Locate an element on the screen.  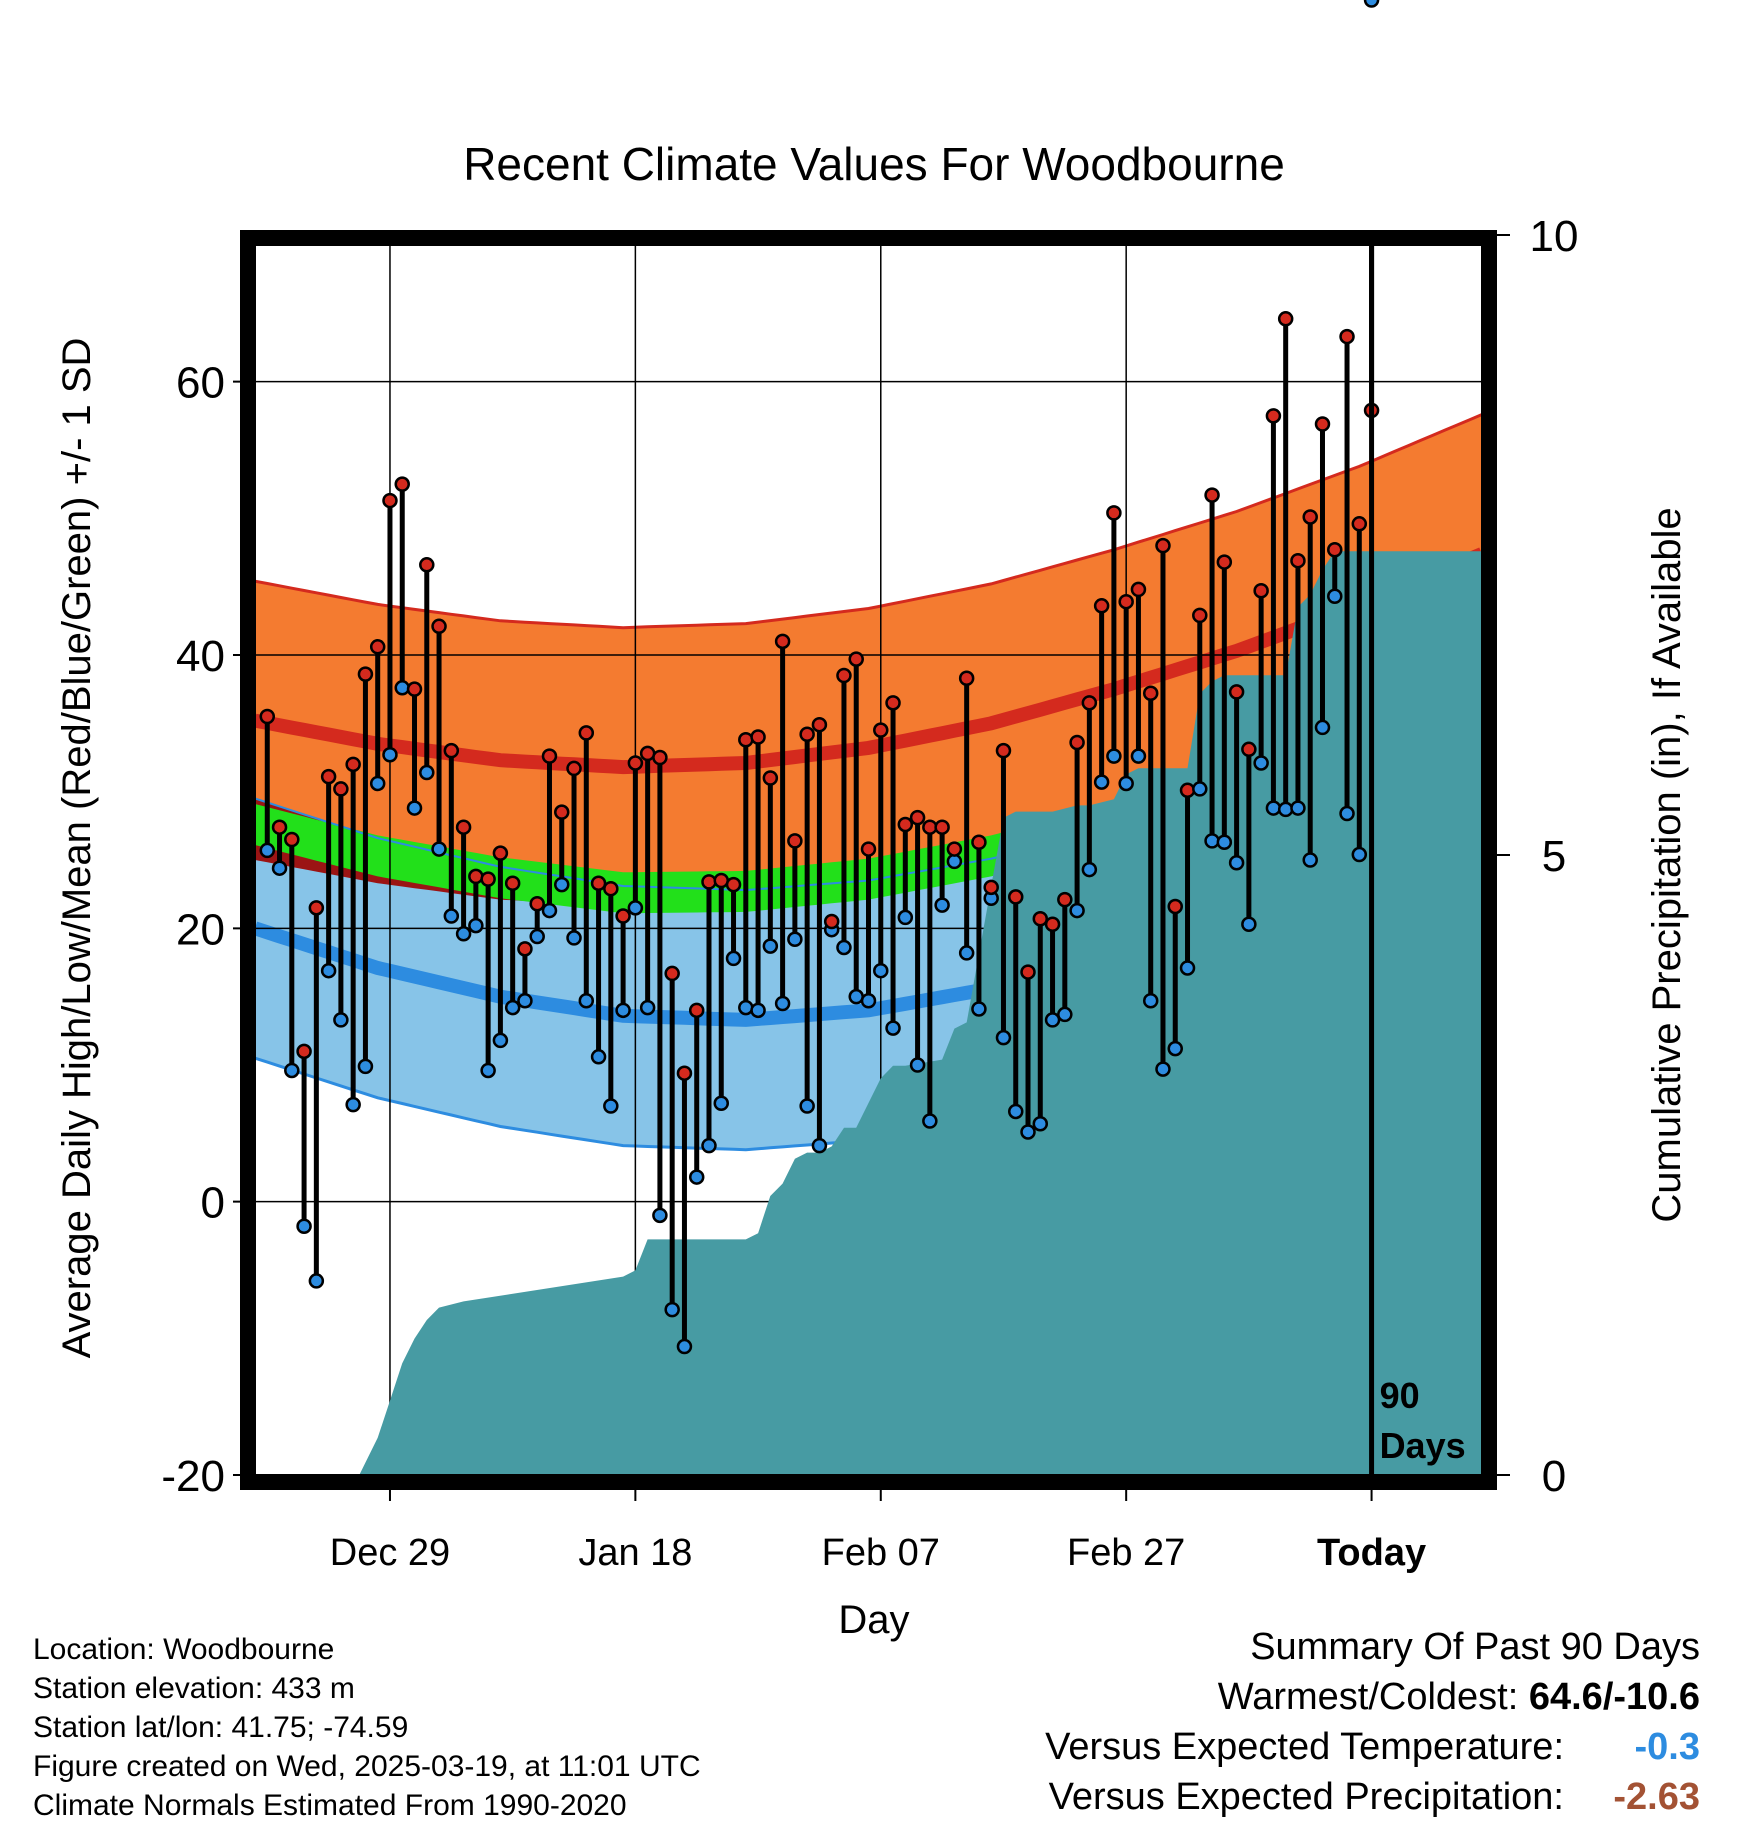
y-tick-label: -20 is located at coordinates (193, 1476).